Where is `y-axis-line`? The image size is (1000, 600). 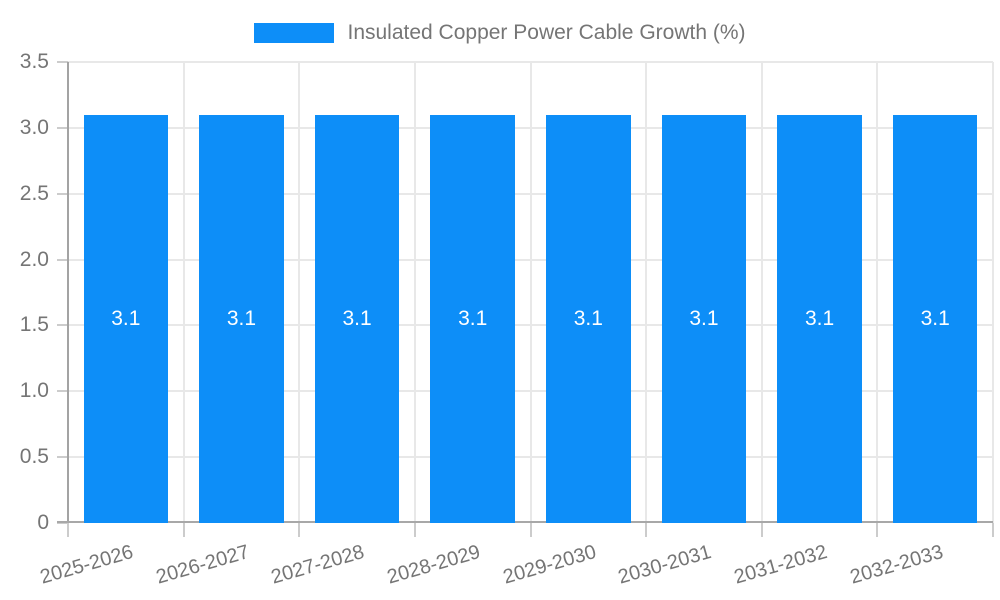 y-axis-line is located at coordinates (68, 299).